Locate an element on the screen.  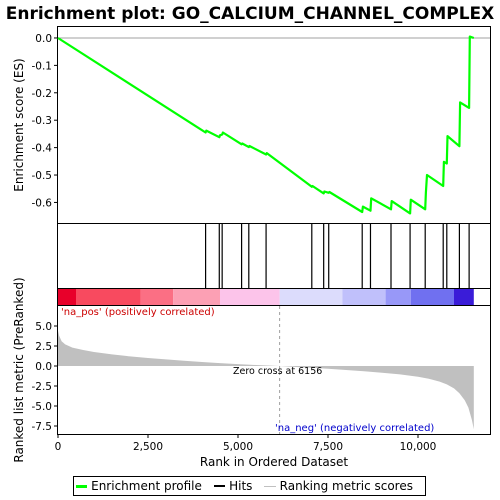
x-axis-label: Rank in Ordered Dataset is located at coordinates (274, 462).